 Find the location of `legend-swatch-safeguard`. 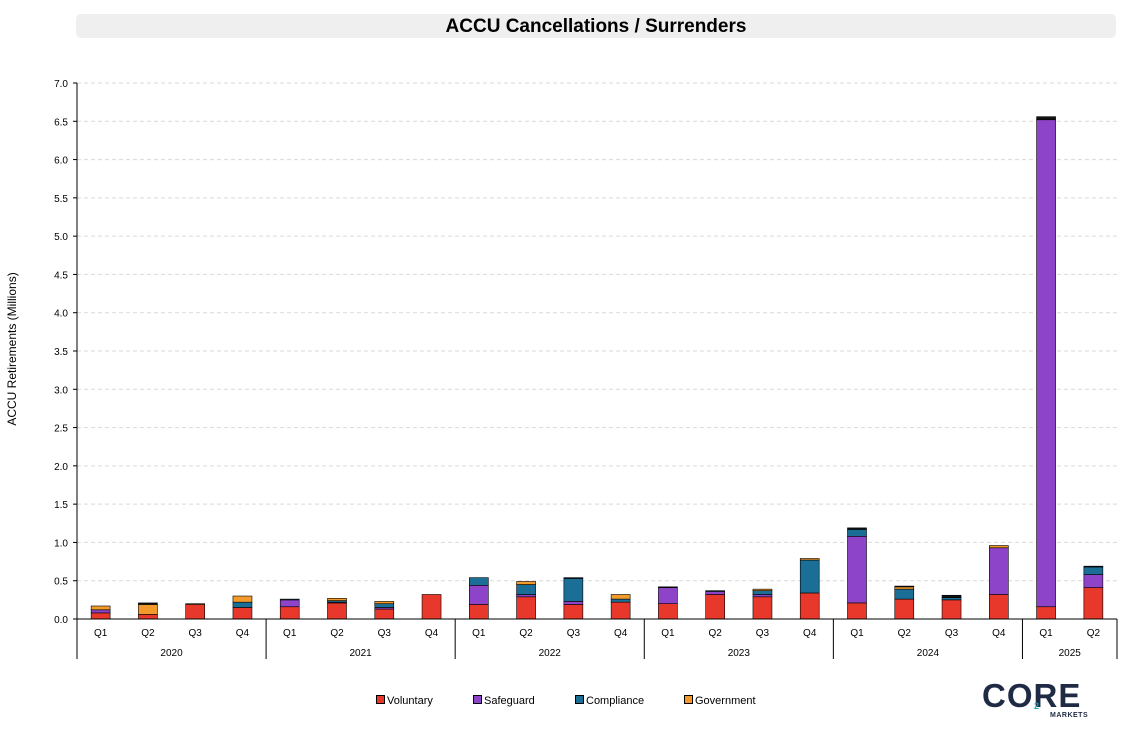

legend-swatch-safeguard is located at coordinates (477, 699).